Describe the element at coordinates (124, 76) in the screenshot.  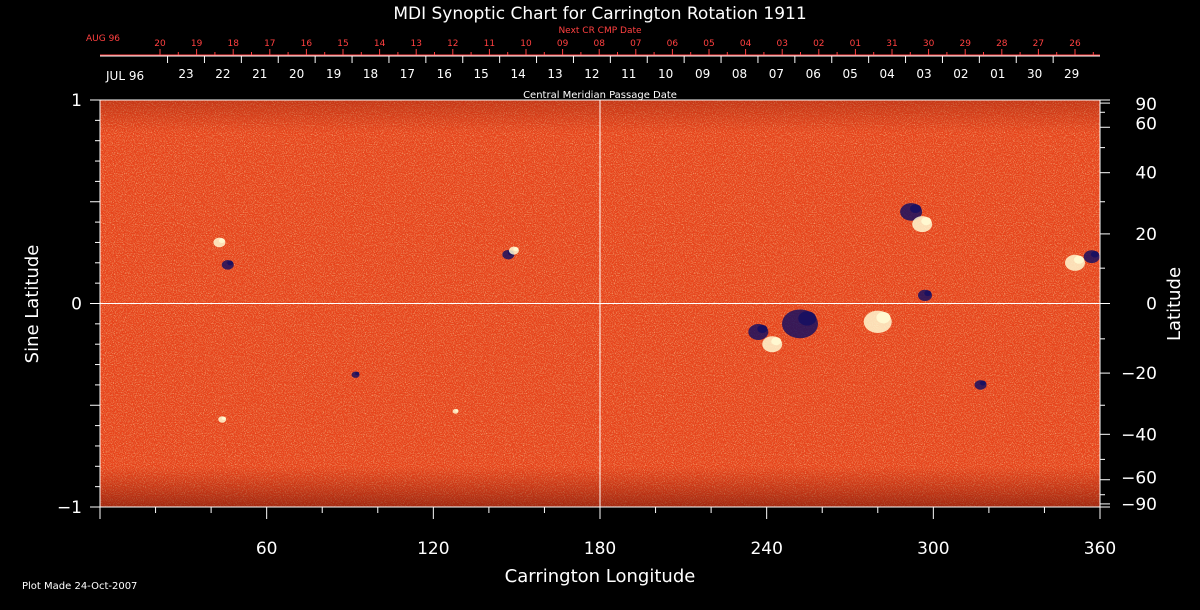
I see `cmp-start-label: JUL 96` at that location.